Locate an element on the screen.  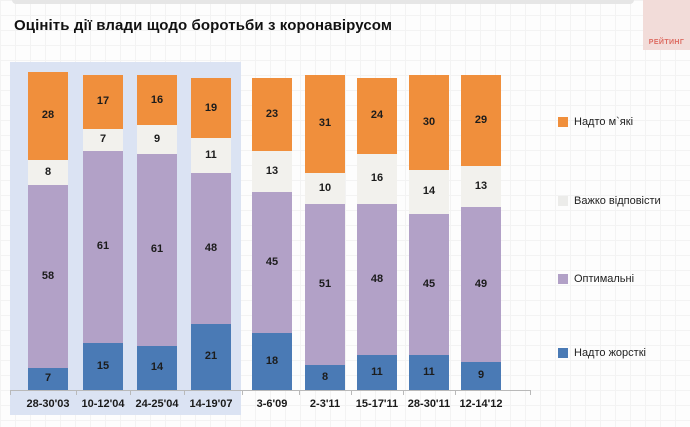
bar-segment: 28 is located at coordinates (48, 116).